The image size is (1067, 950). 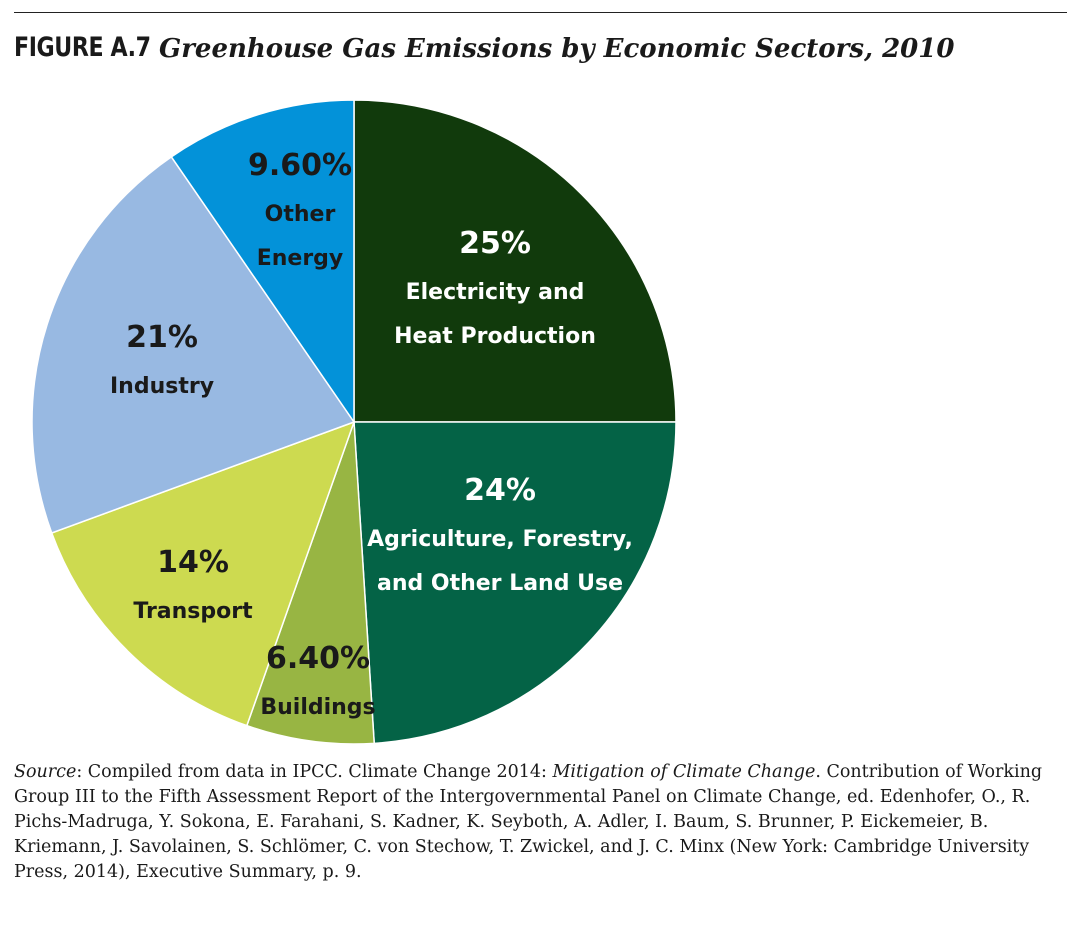 What do you see at coordinates (500, 490) in the screenshot?
I see `slice-value-label-1: 24%` at bounding box center [500, 490].